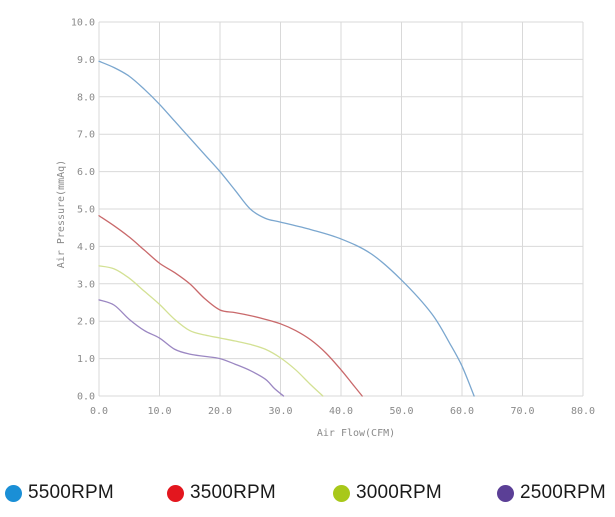 The height and width of the screenshot is (517, 615). I want to click on x-tick-label: 30.0, so click(280, 411).